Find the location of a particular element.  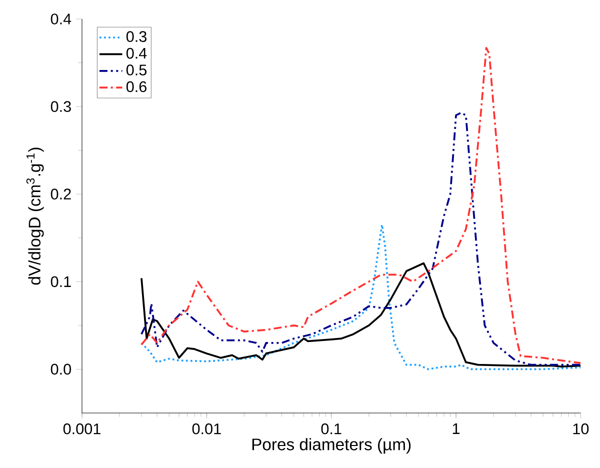

legend-label: 0.4 is located at coordinates (136, 53).